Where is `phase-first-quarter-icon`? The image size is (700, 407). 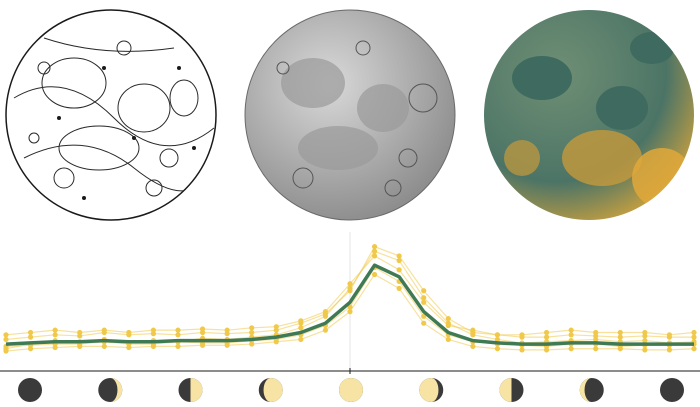 phase-first-quarter-icon is located at coordinates (190, 390).